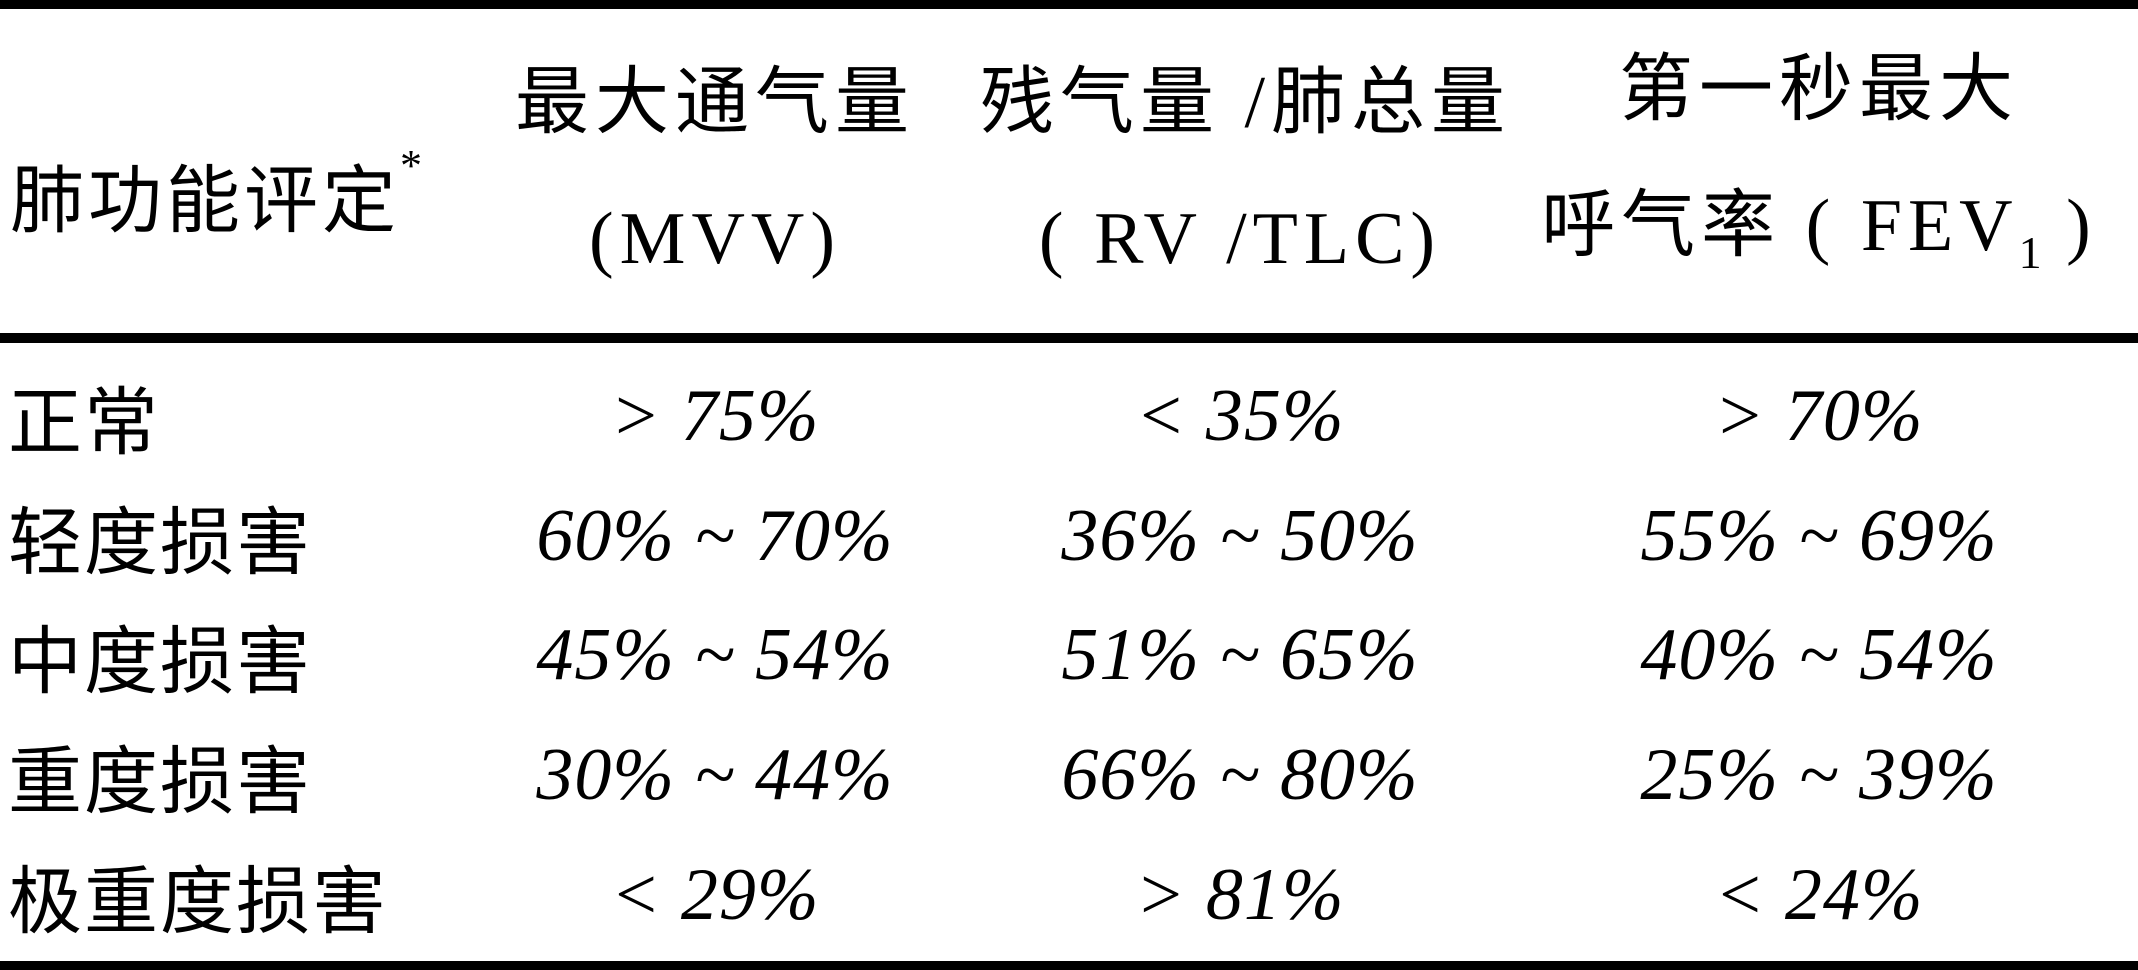 The height and width of the screenshot is (970, 2138). I want to click on header-cell-mvv: 最大通气量 (MVV), so click(715, 171).